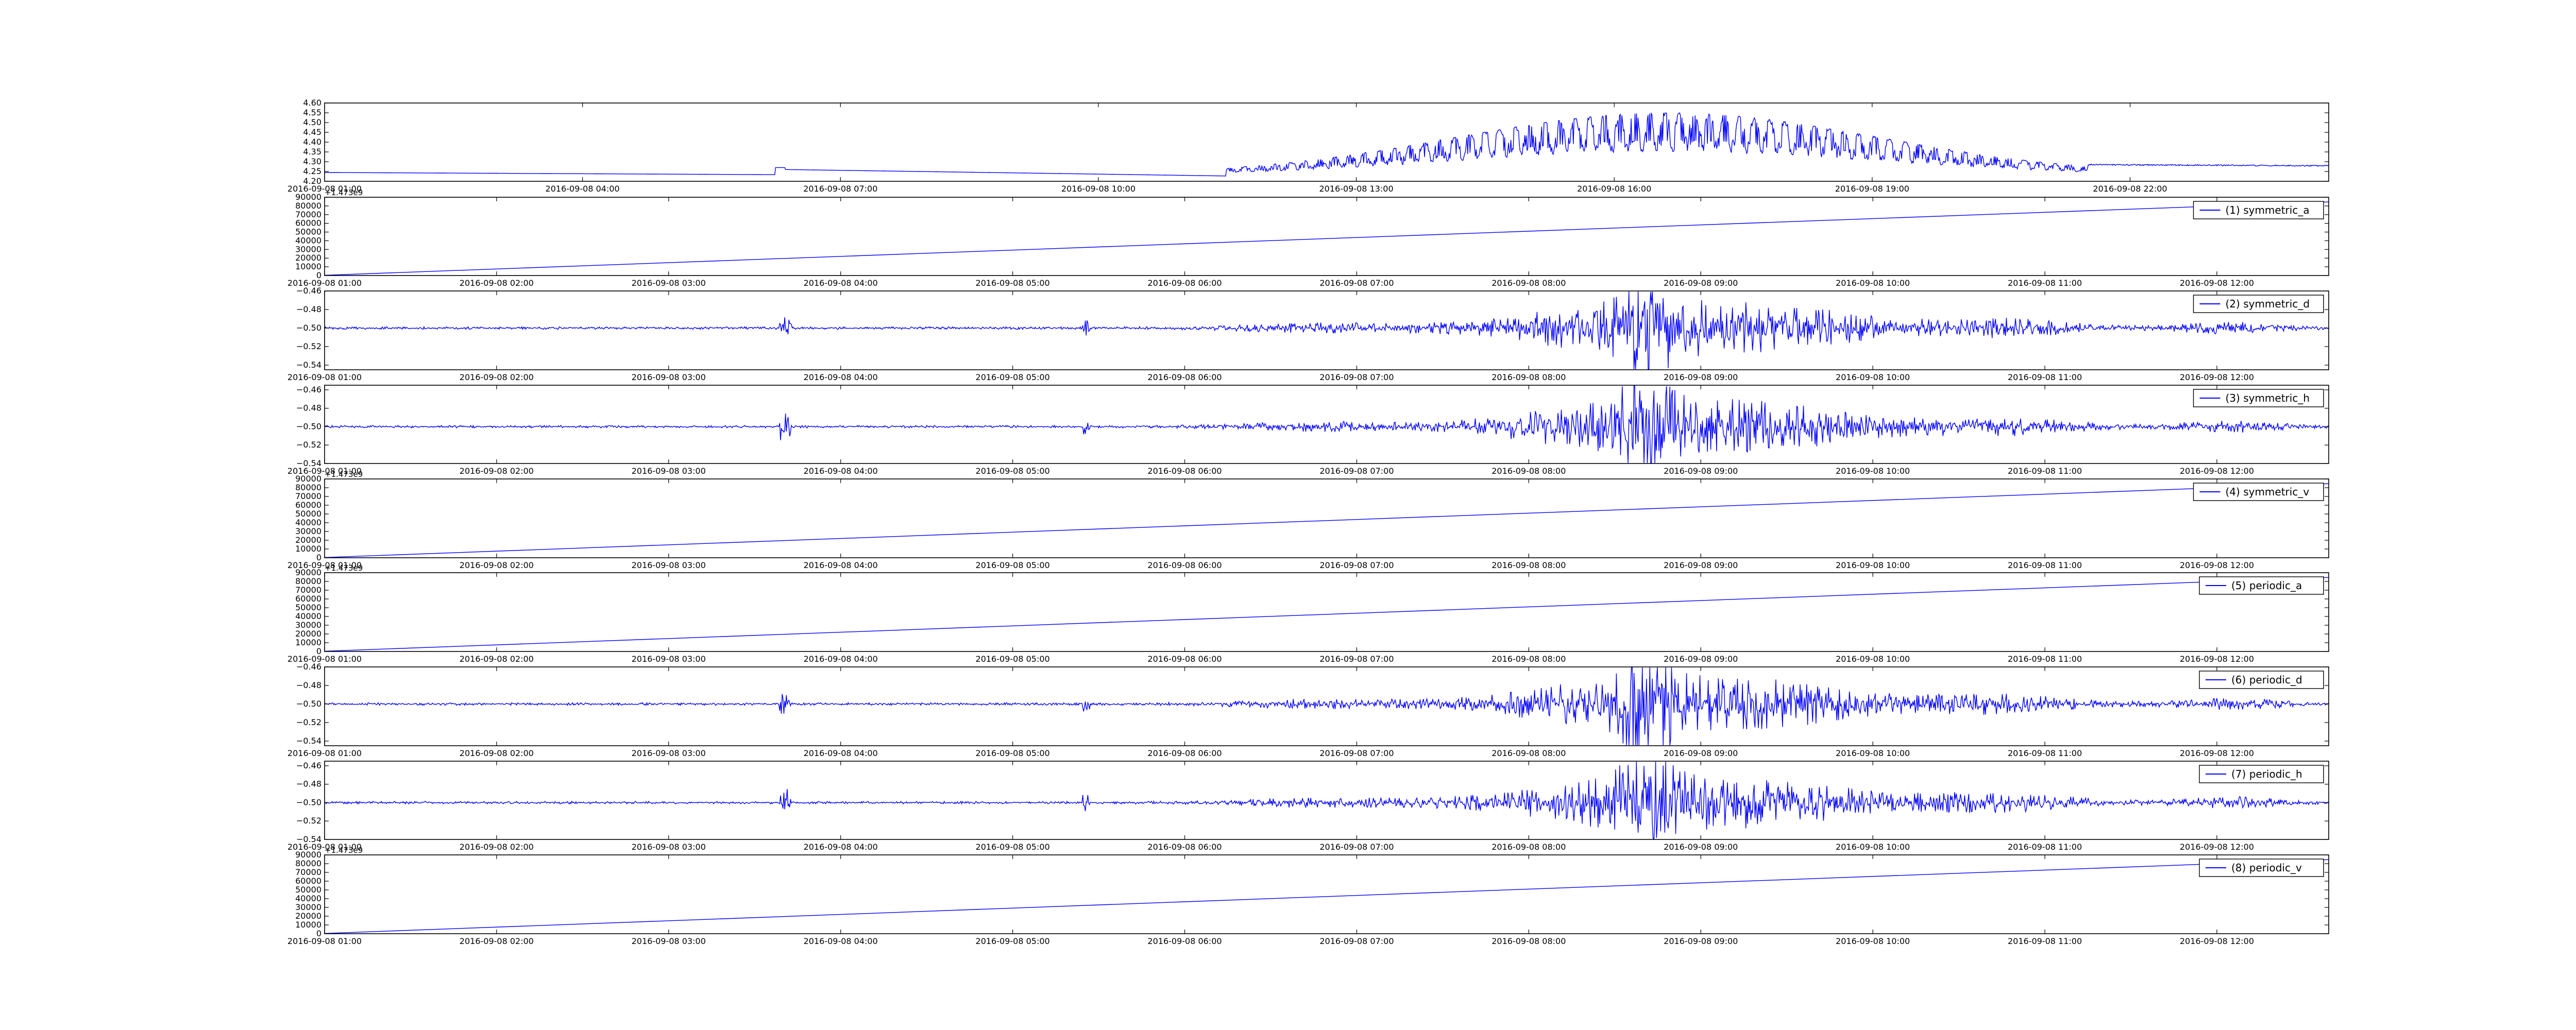 The height and width of the screenshot is (1030, 2576). What do you see at coordinates (308, 925) in the screenshot?
I see `y-tick-label: 10000` at bounding box center [308, 925].